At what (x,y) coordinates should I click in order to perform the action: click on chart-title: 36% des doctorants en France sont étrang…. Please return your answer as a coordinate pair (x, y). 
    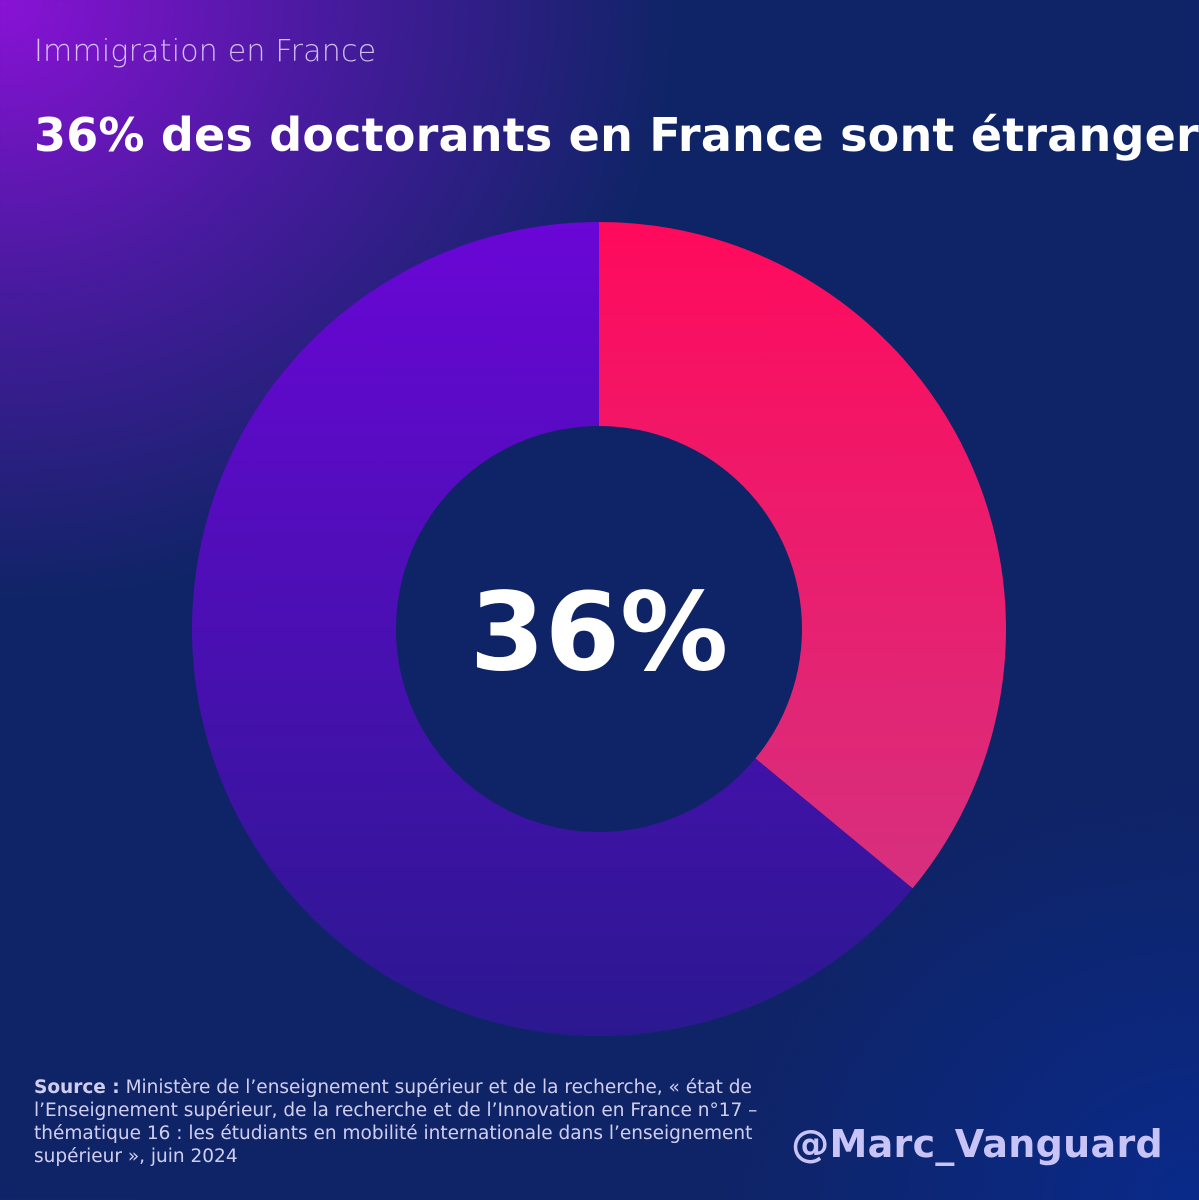
    Looking at the image, I should click on (616, 135).